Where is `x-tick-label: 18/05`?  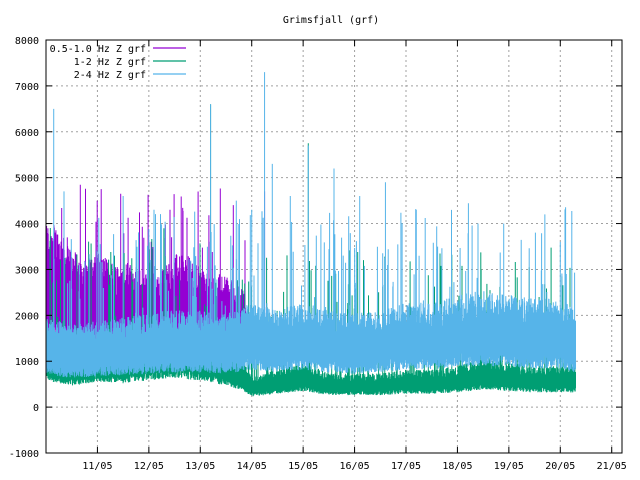 x-tick-label: 18/05 is located at coordinates (457, 466).